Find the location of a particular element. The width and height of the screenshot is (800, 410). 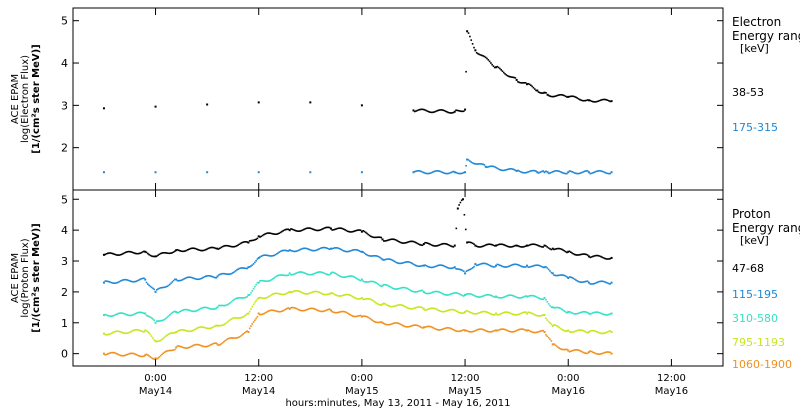

electron-ytick-label: 3 is located at coordinates (64, 105).